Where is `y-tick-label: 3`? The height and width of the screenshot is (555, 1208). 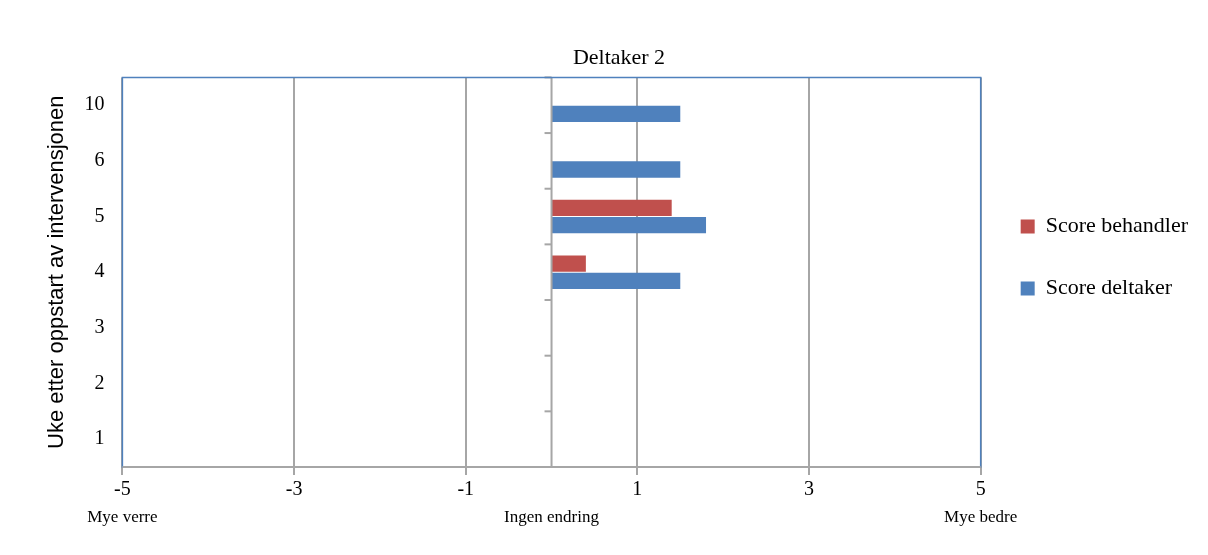 y-tick-label: 3 is located at coordinates (99, 326).